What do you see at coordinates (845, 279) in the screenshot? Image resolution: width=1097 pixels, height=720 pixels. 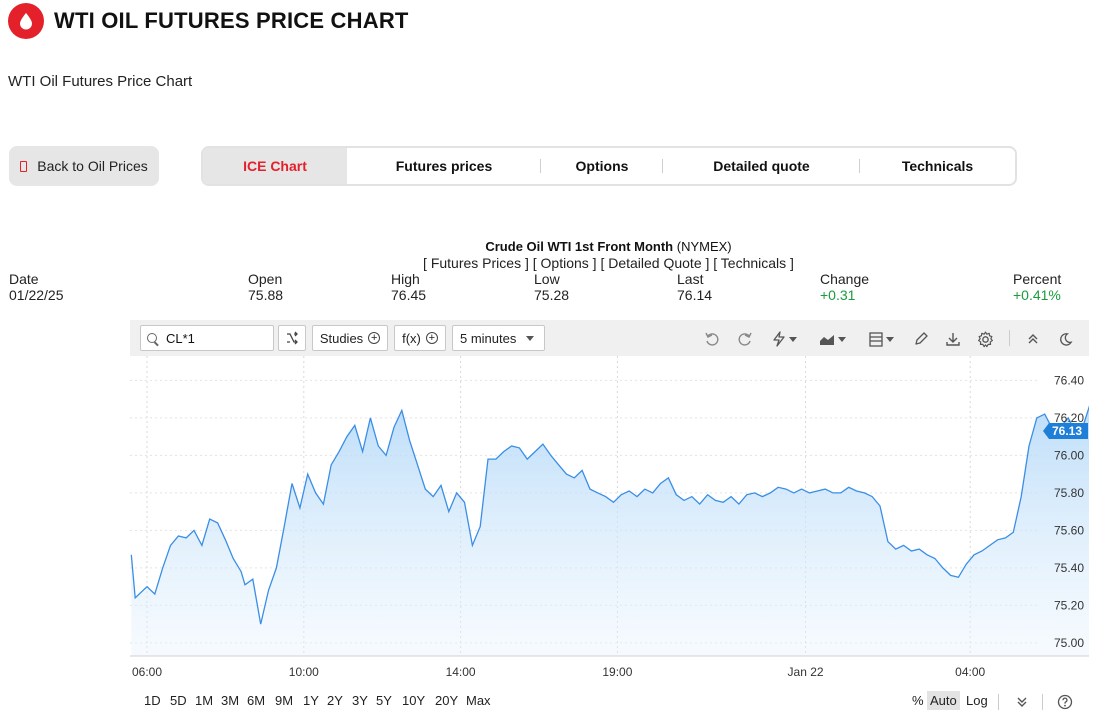 I see `stat-label: Change` at bounding box center [845, 279].